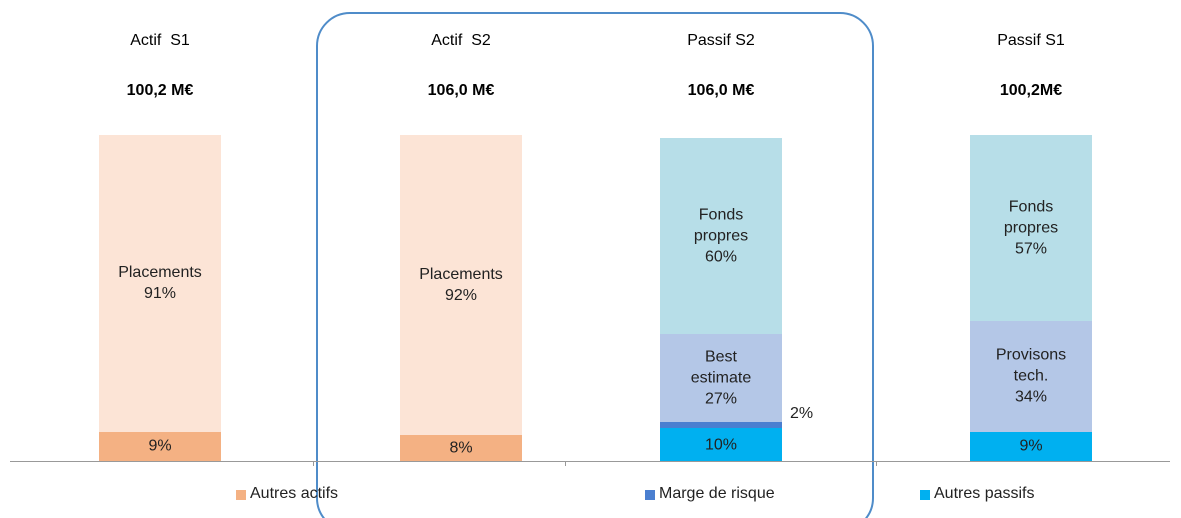 The image size is (1181, 518). I want to click on segment-label: Placements 92%, so click(461, 285).